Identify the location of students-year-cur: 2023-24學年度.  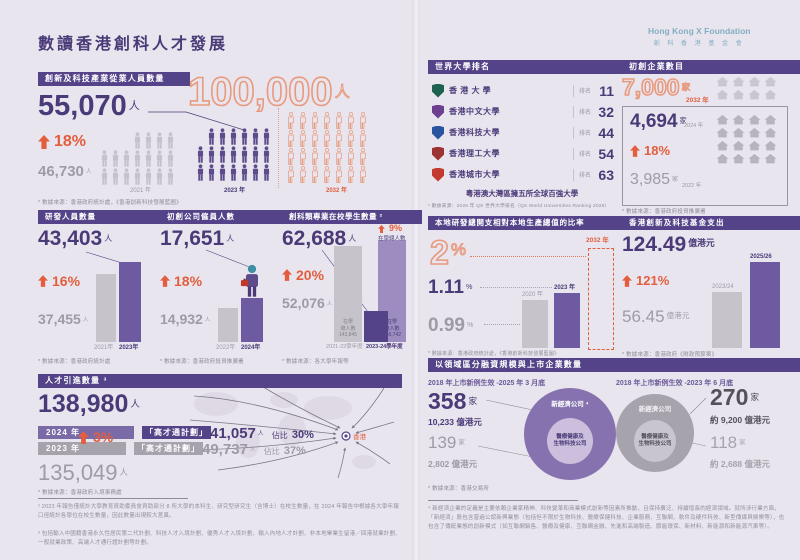
(384, 347).